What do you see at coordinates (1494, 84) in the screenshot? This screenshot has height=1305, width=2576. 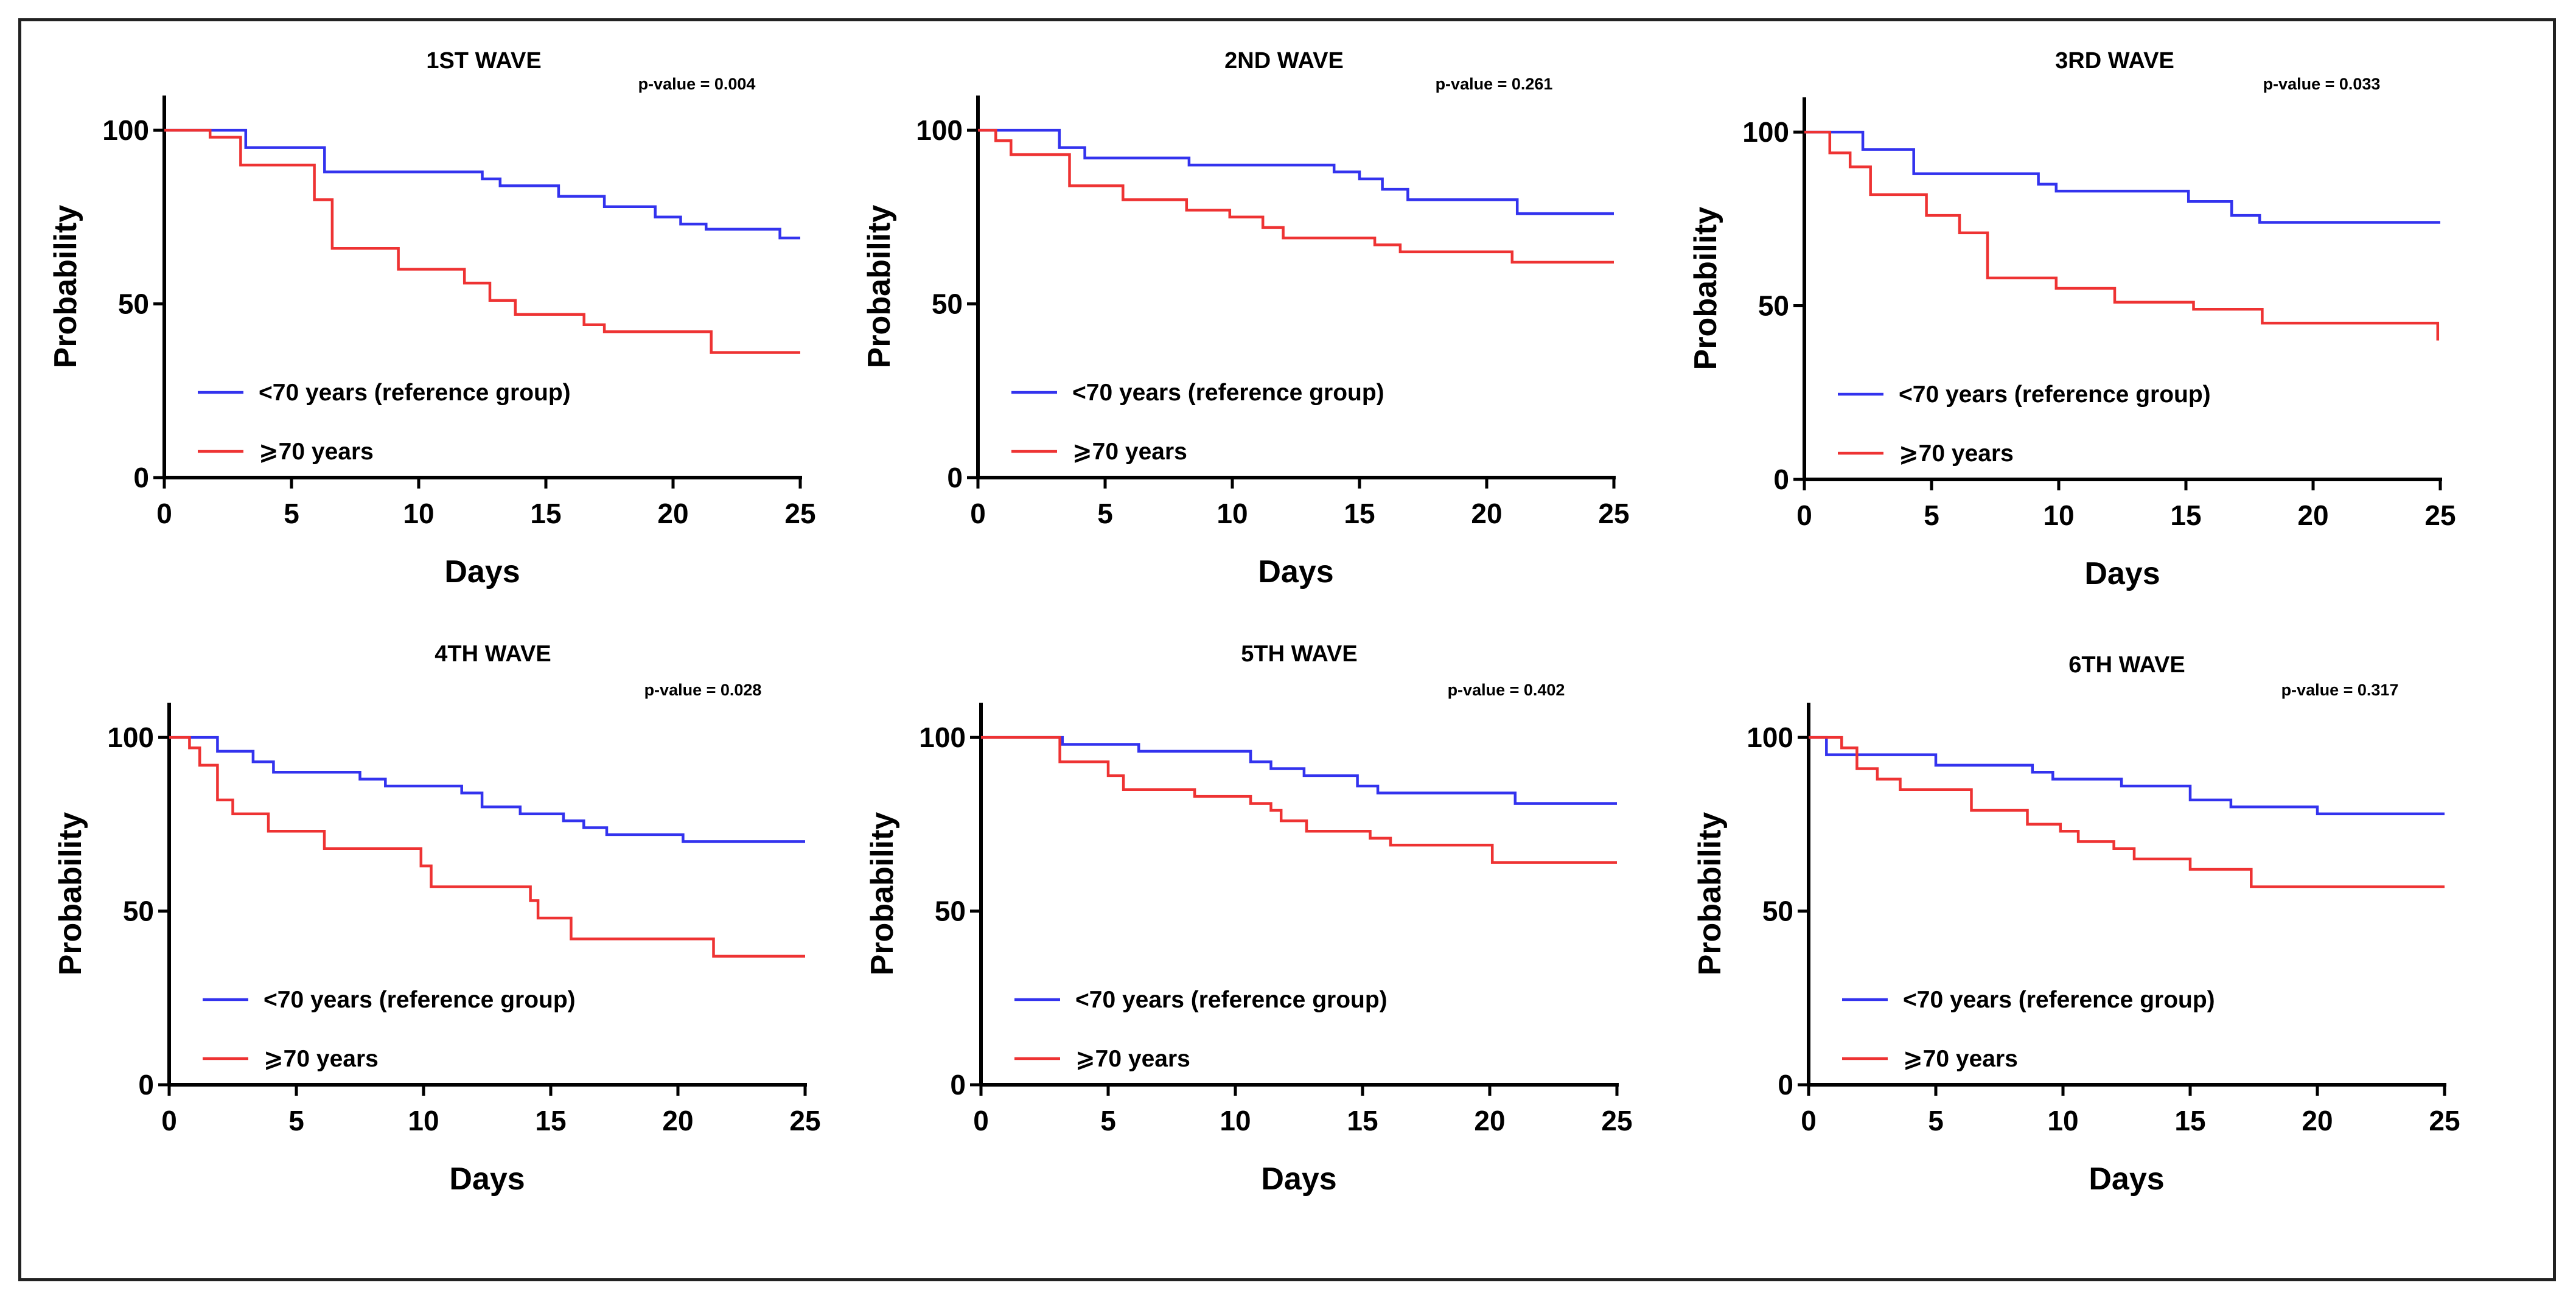 I see `p-value-label: p-value = 0.261` at bounding box center [1494, 84].